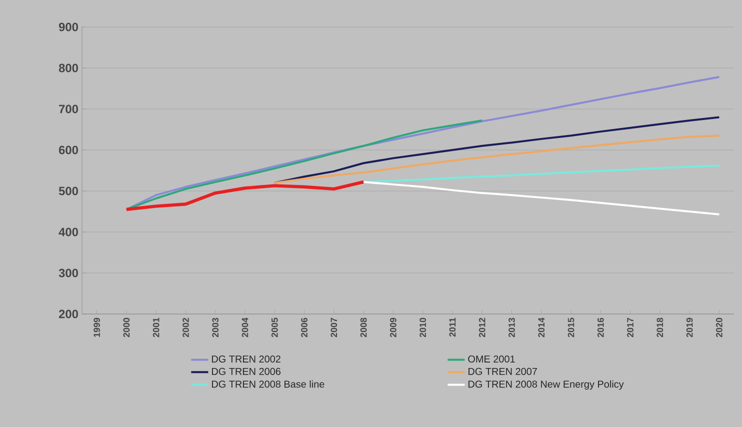 The width and height of the screenshot is (742, 427). What do you see at coordinates (502, 371) in the screenshot?
I see `legend-label: DG TREN 2007` at bounding box center [502, 371].